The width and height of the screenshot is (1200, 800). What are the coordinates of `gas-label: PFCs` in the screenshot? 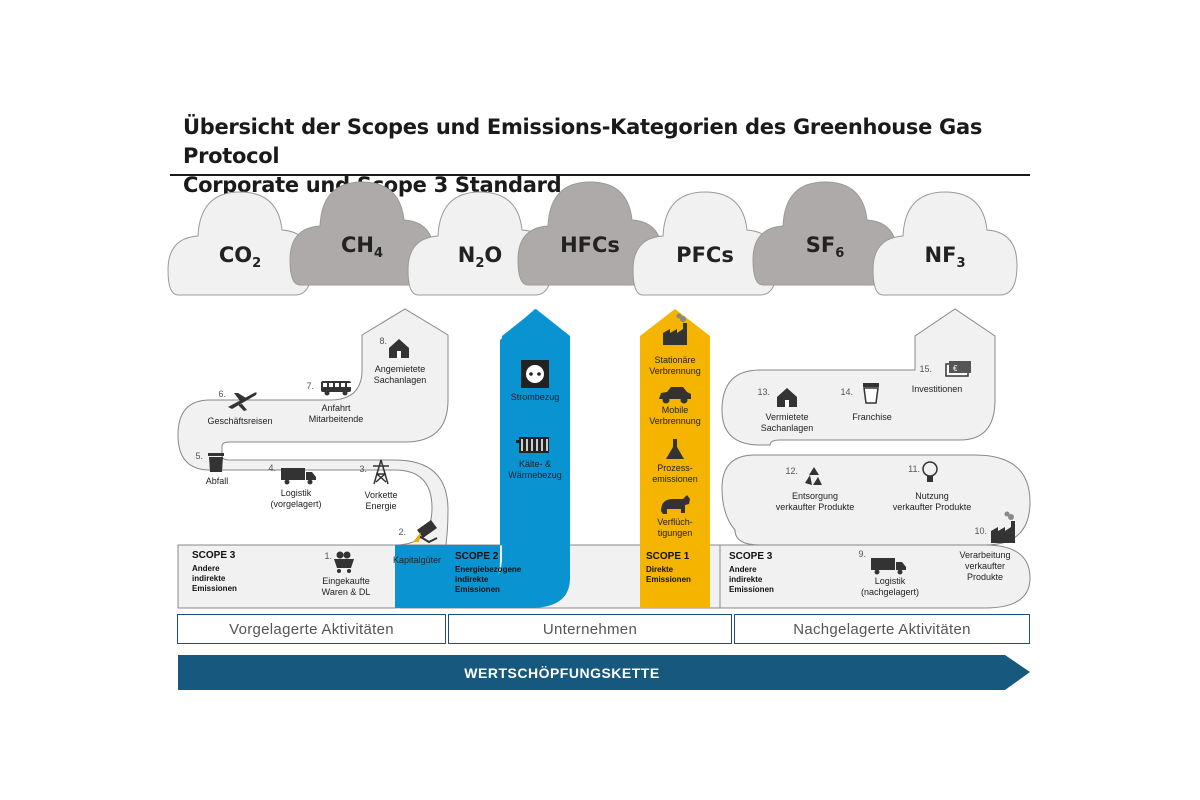 It's located at (705, 255).